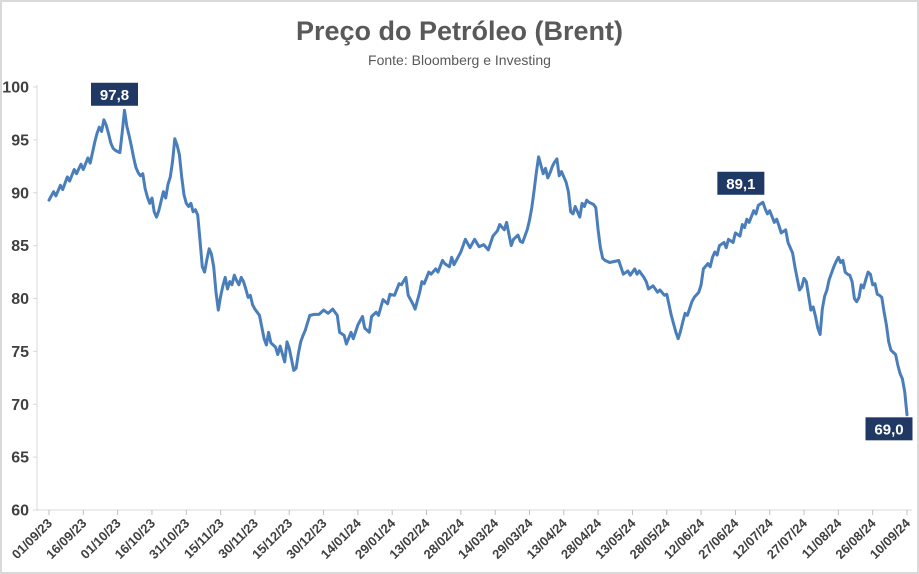 The image size is (919, 574). What do you see at coordinates (15, 88) in the screenshot?
I see `y-tick-label: 100` at bounding box center [15, 88].